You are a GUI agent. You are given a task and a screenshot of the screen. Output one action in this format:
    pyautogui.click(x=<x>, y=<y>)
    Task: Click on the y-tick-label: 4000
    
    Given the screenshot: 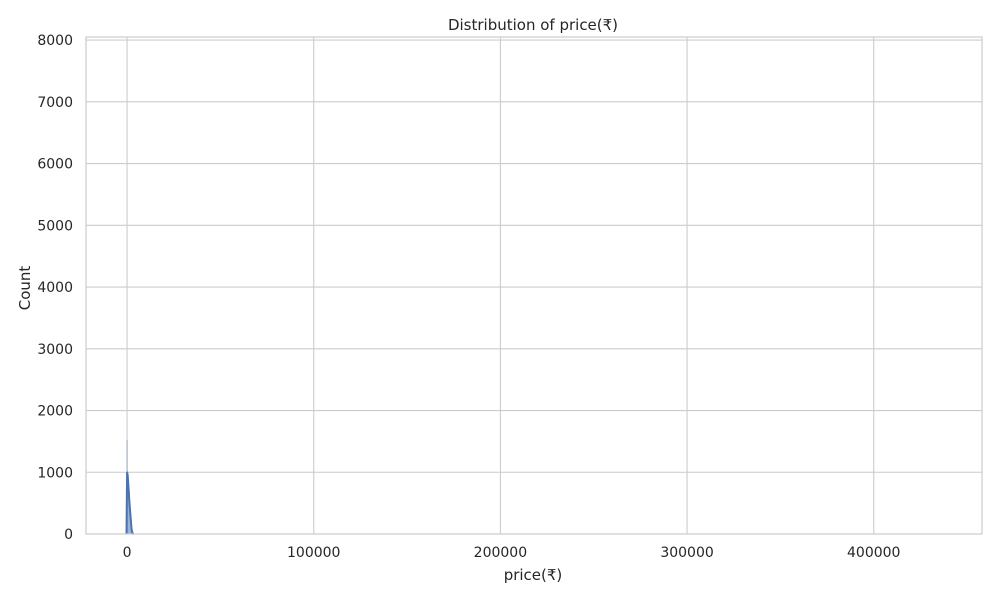 What is the action you would take?
    pyautogui.click(x=55, y=288)
    